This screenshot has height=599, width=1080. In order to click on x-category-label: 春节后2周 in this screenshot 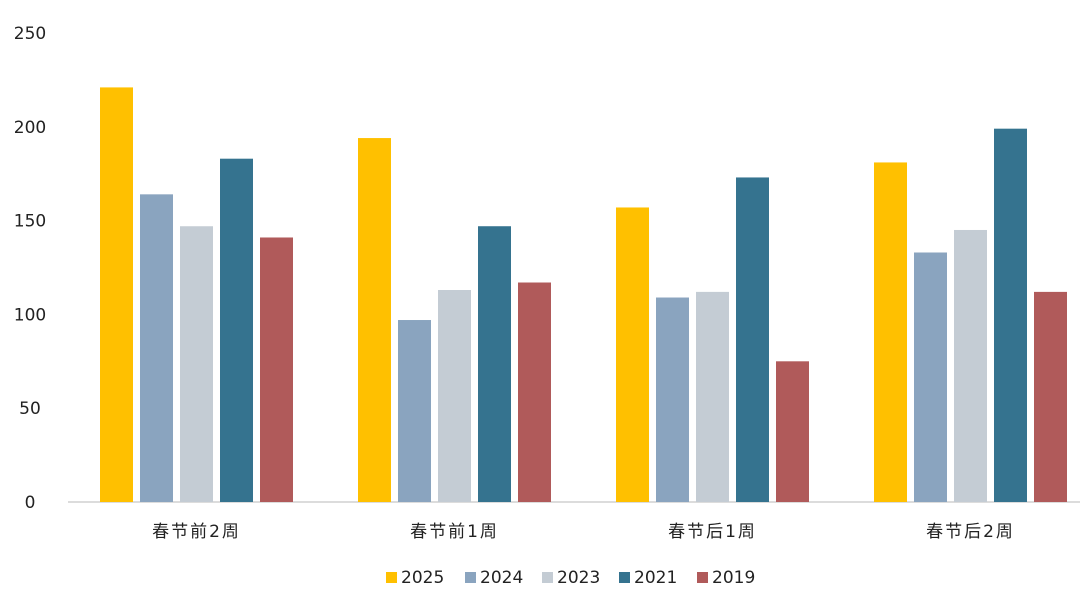, I will do `click(970, 532)`.